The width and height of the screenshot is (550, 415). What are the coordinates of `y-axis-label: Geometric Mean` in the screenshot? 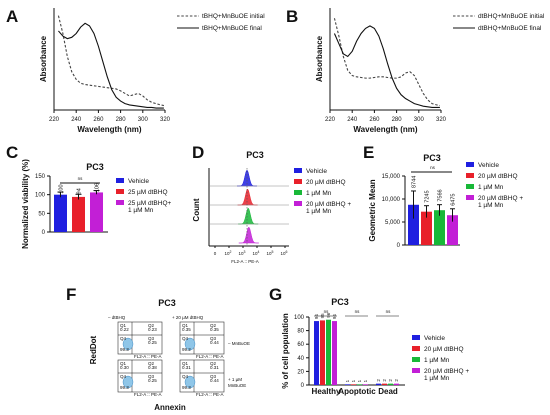 It's located at (372, 210).